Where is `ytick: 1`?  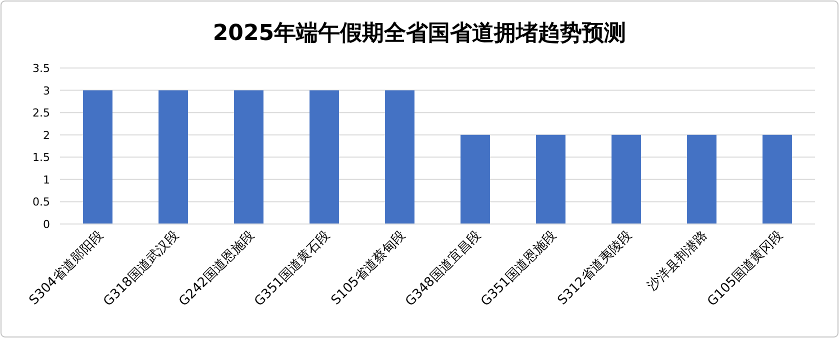 ytick: 1 is located at coordinates (46, 179).